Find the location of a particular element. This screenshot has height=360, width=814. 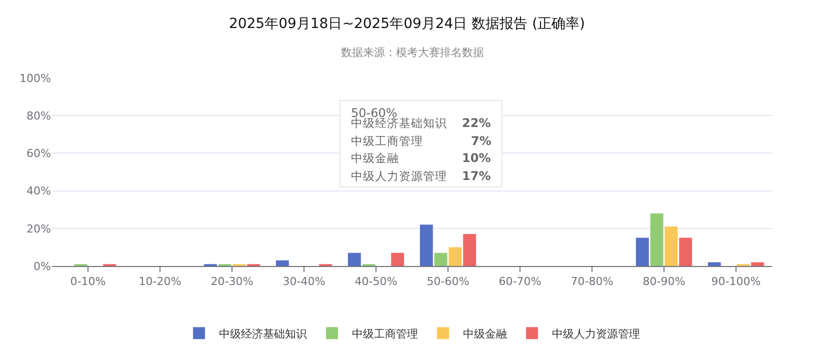

y-tick-label: 0% is located at coordinates (42, 266).